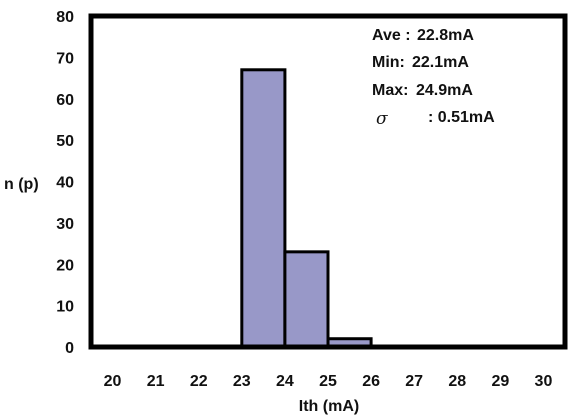  I want to click on stats-max-value: 24.9mA, so click(444, 90).